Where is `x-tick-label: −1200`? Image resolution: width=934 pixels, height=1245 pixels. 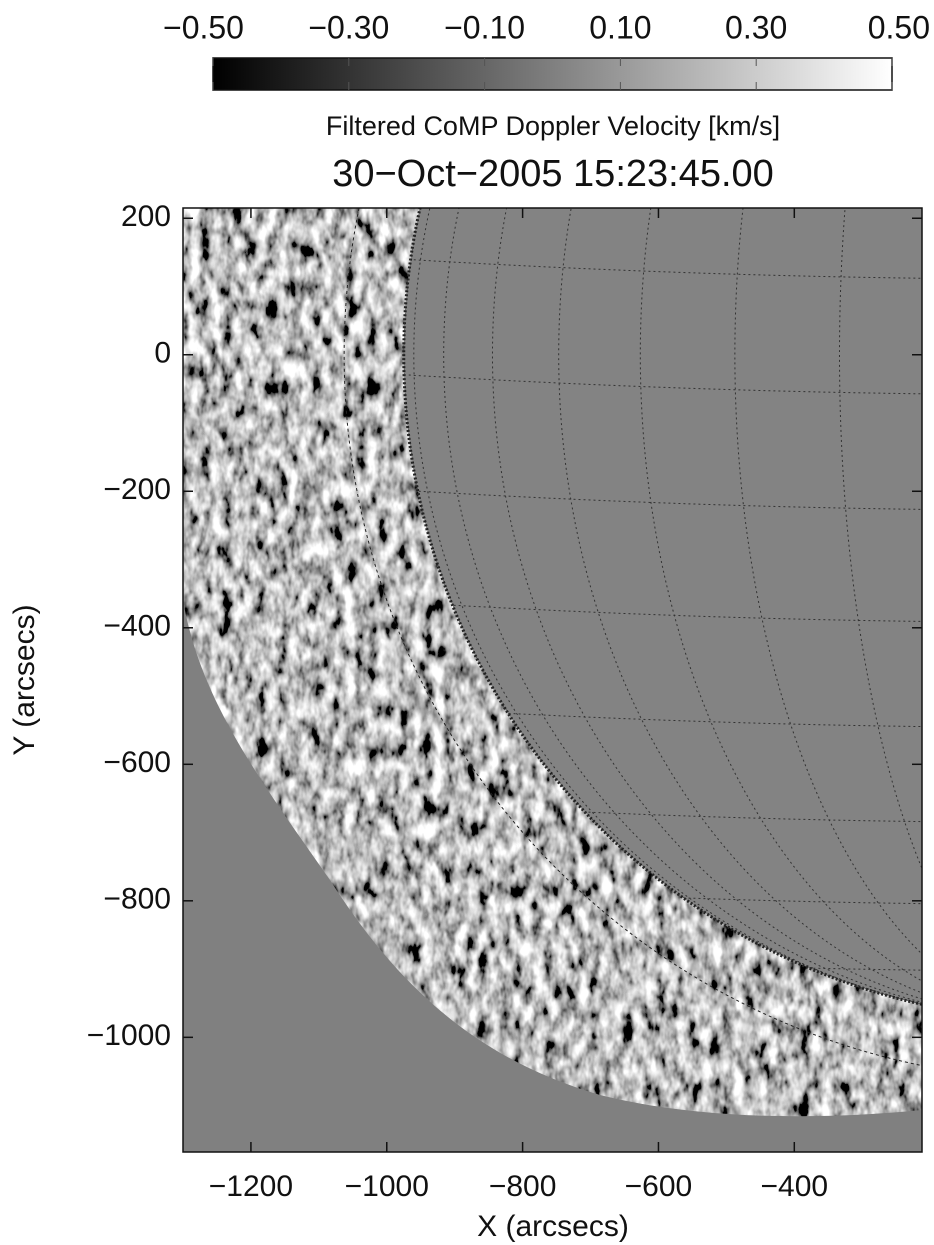
x-tick-label: −1200 is located at coordinates (251, 1186).